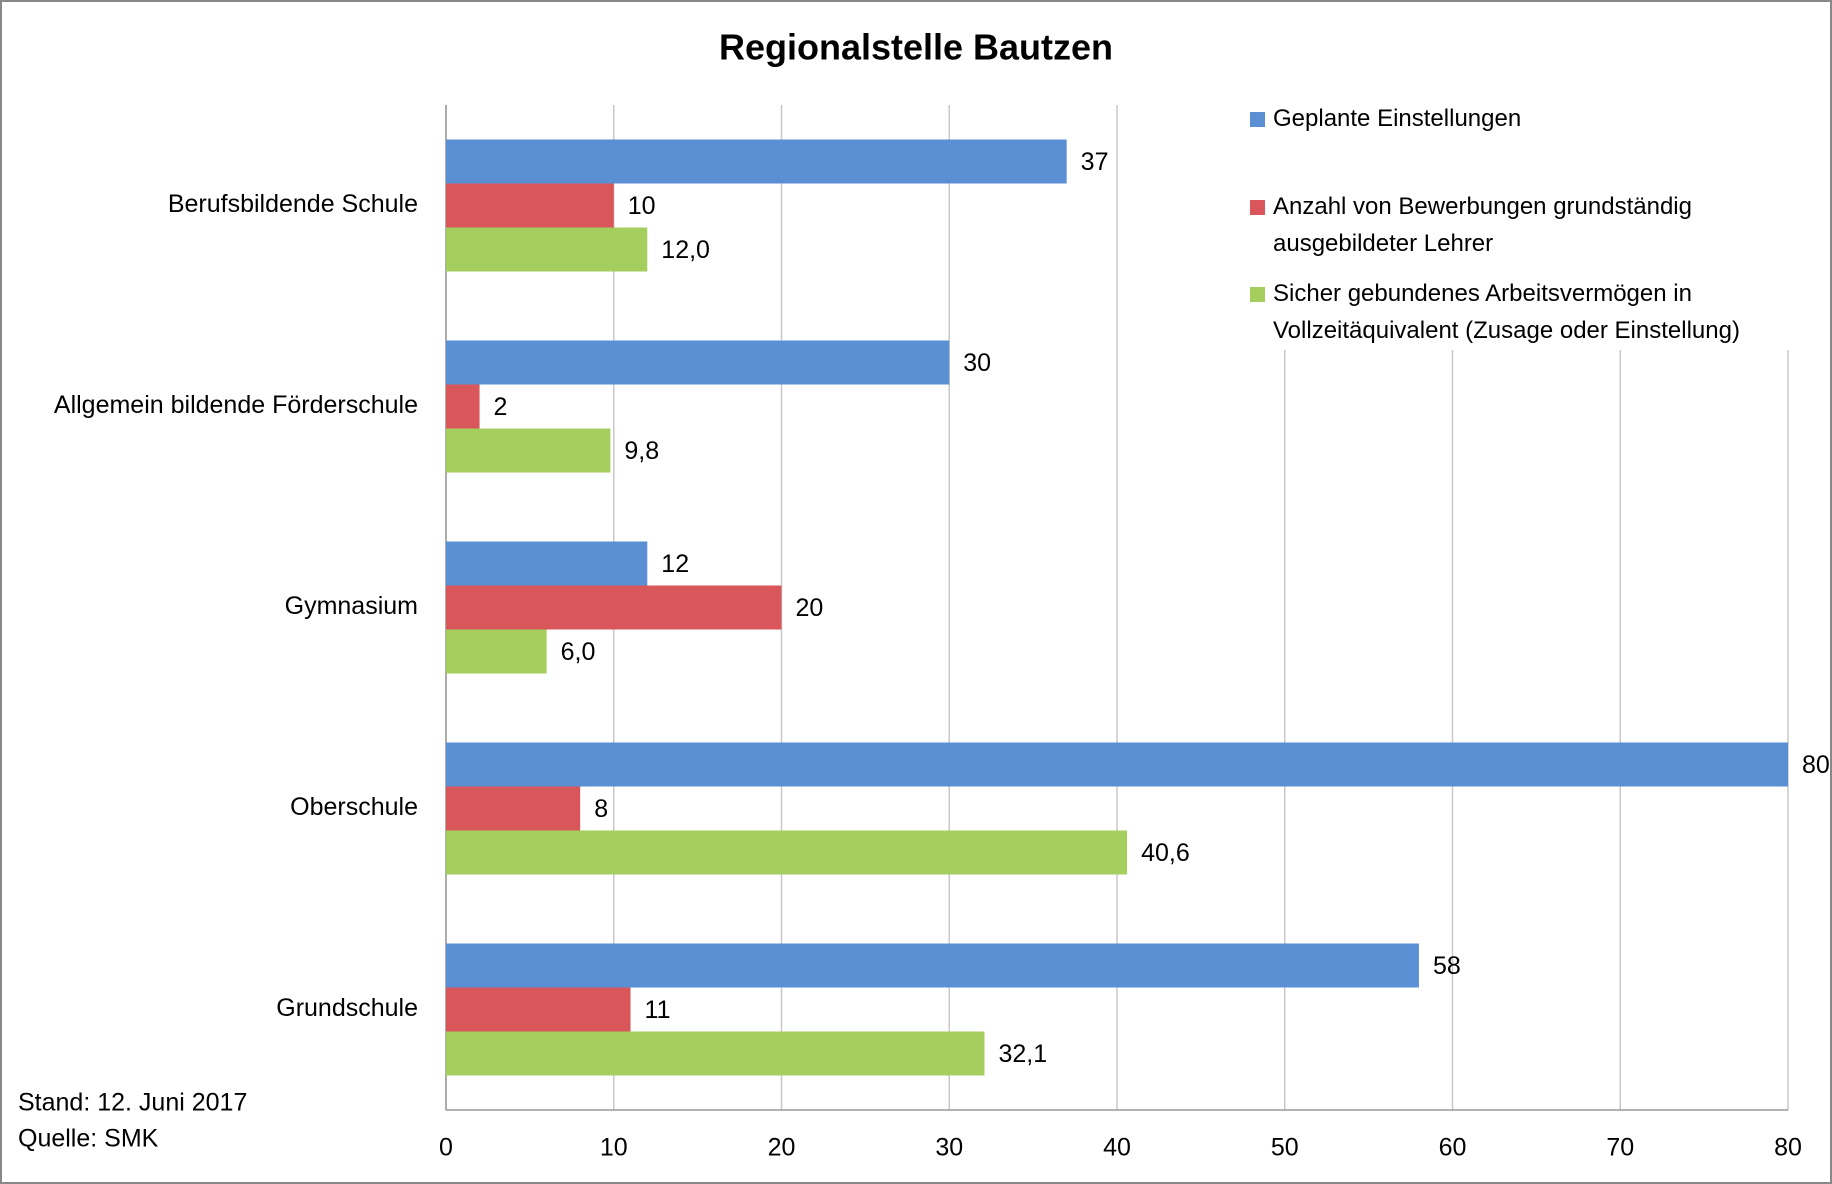 This screenshot has height=1184, width=1832. I want to click on data-label: 80, so click(1816, 765).